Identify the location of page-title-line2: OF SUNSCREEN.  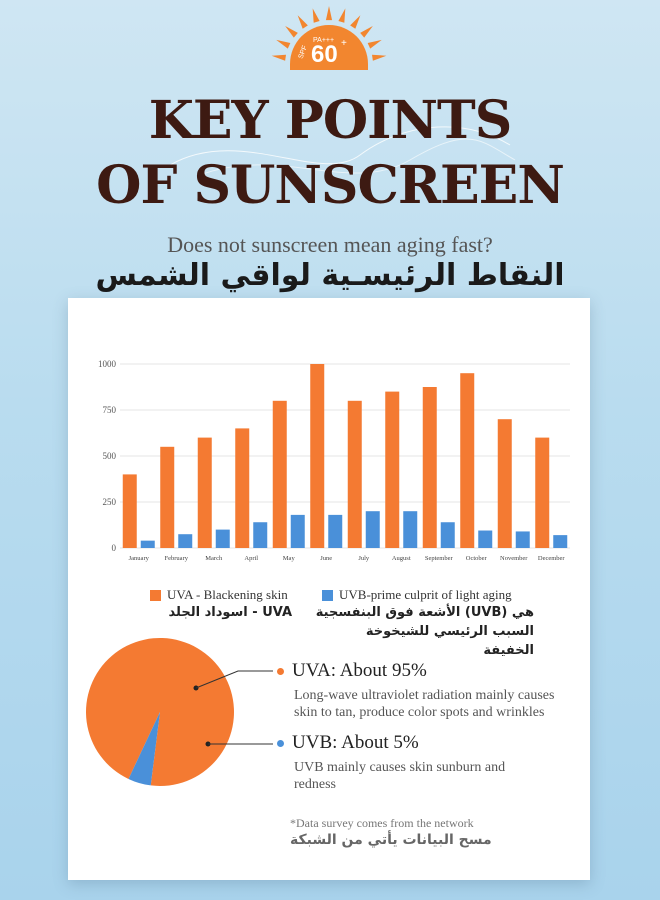
(330, 185).